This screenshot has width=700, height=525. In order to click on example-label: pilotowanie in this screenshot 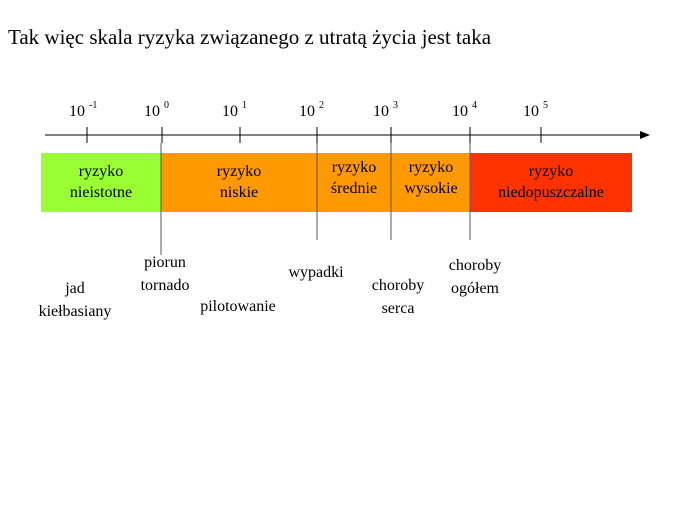, I will do `click(238, 306)`.